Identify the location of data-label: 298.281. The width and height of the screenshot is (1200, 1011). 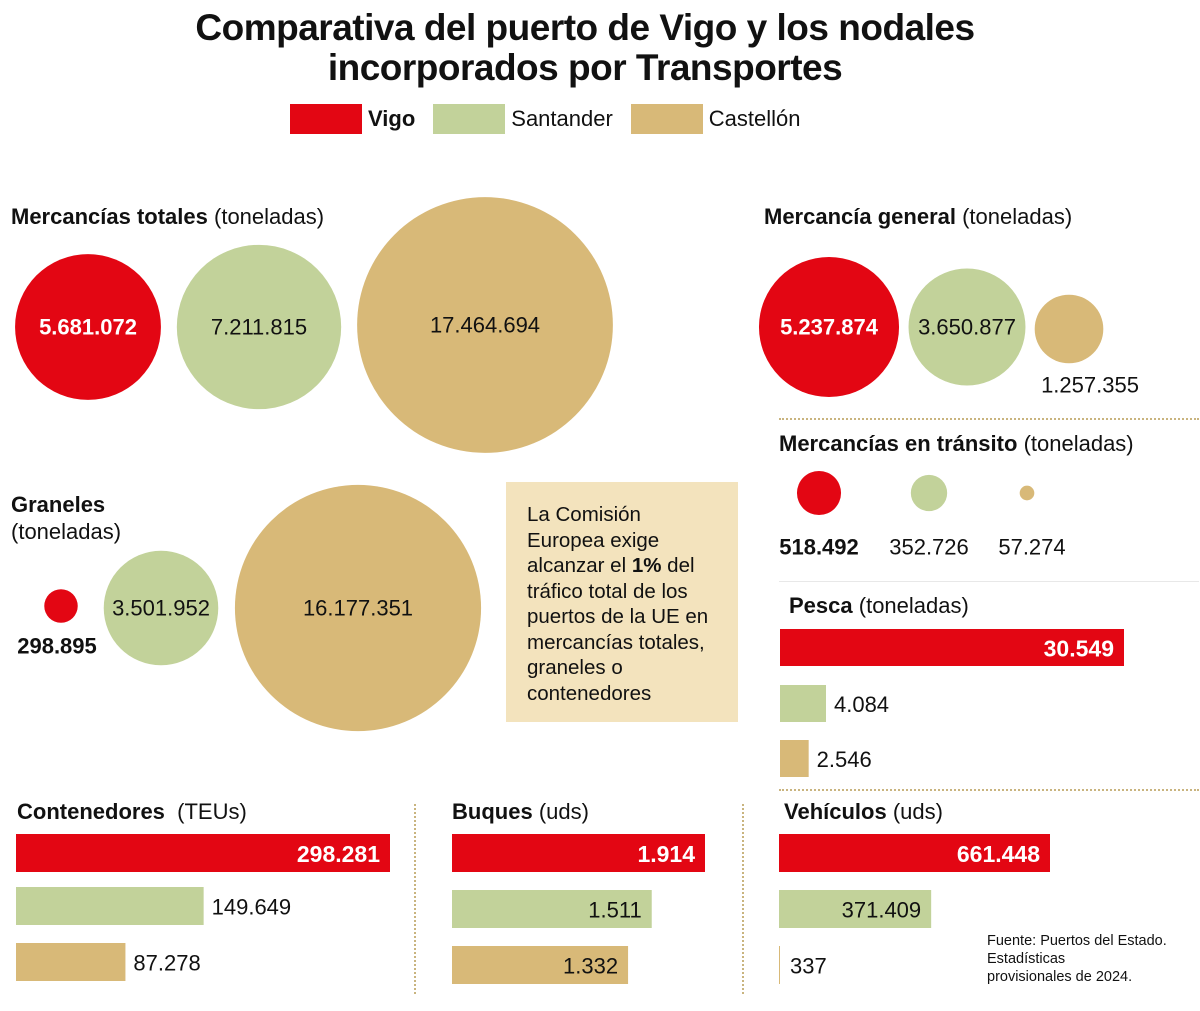
(338, 854).